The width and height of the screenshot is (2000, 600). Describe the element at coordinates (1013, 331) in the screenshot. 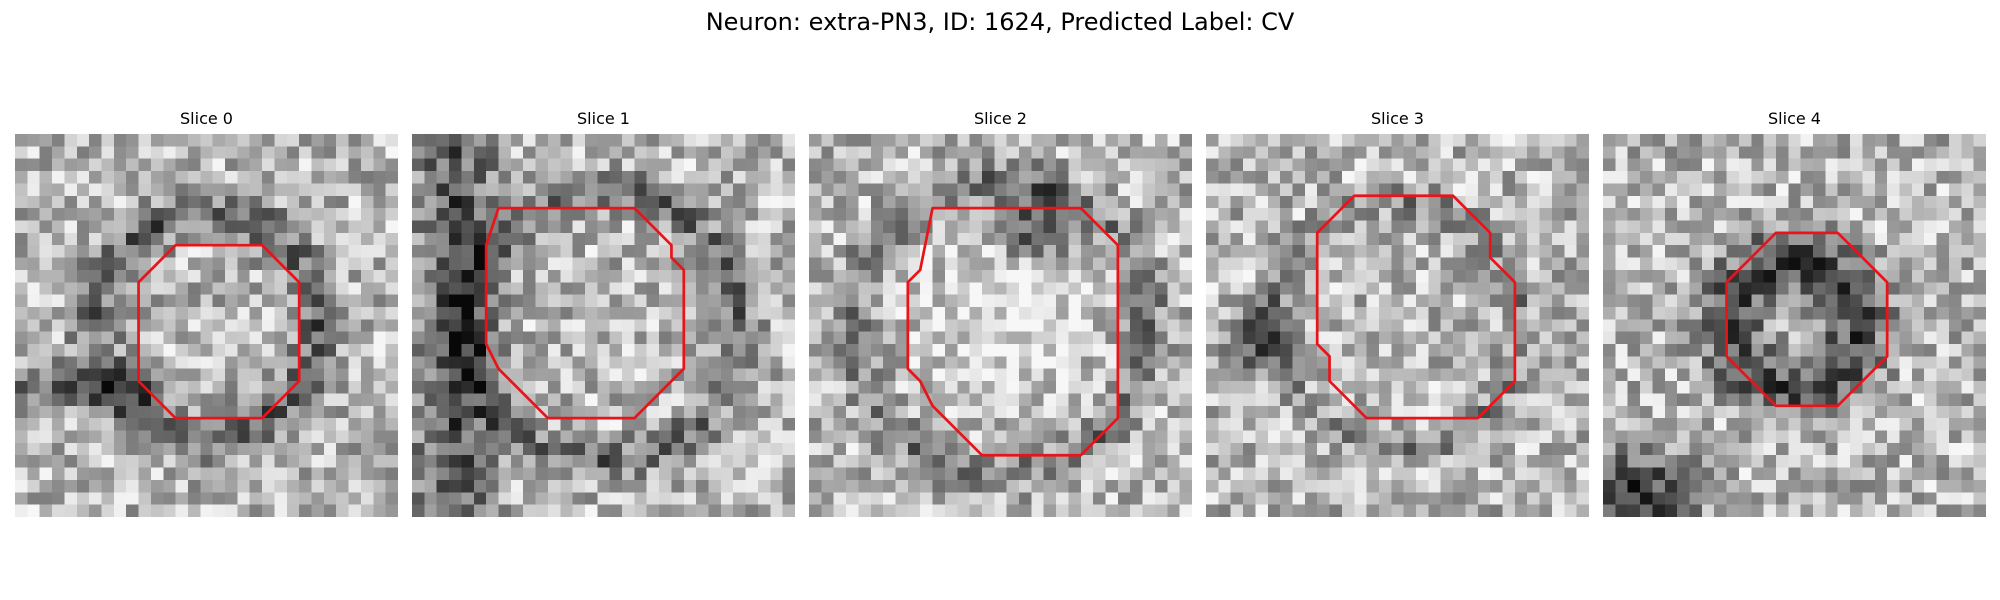

I see `slice-2-contour` at that location.